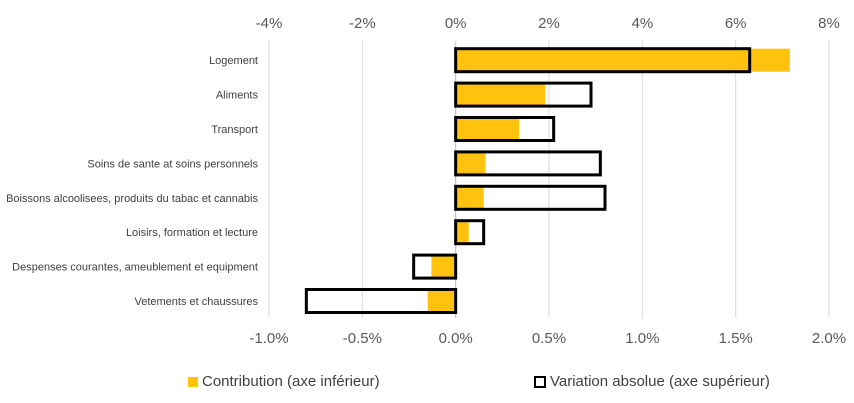 The height and width of the screenshot is (403, 854). Describe the element at coordinates (736, 23) in the screenshot. I see `top-tick-label: 6%` at that location.